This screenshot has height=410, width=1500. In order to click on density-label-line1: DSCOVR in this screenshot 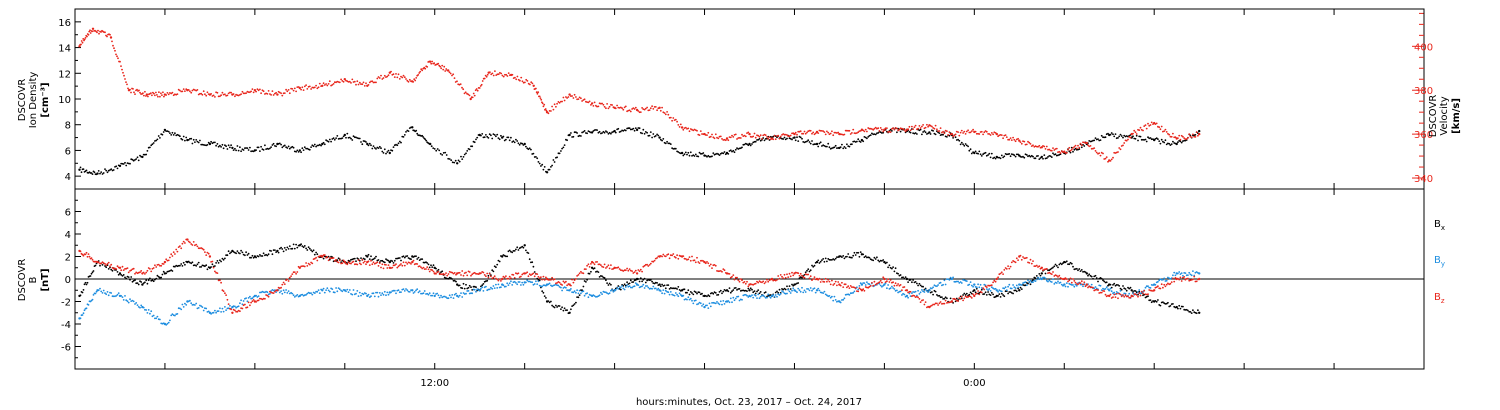, I will do `click(22, 100)`.